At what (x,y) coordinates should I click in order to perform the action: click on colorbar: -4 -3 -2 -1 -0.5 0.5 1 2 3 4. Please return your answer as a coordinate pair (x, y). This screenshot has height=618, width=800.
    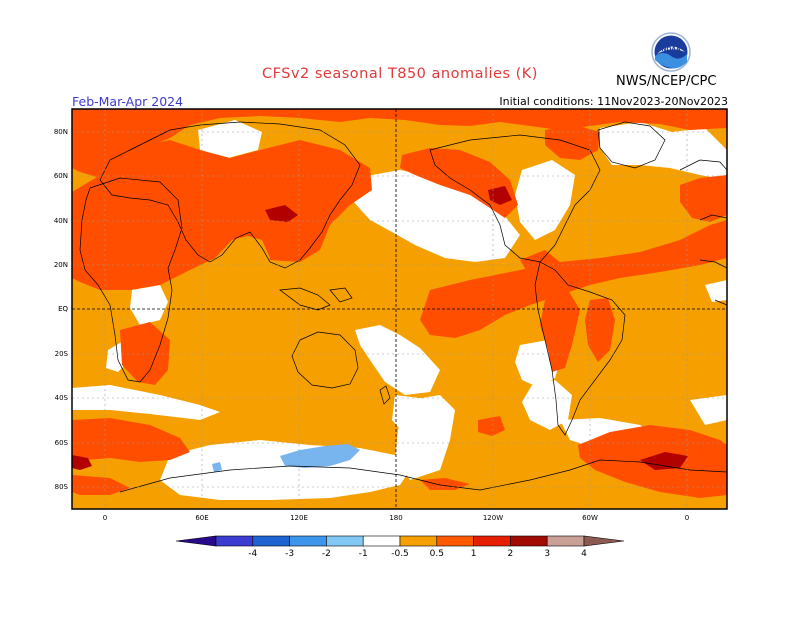
    Looking at the image, I should click on (400, 547).